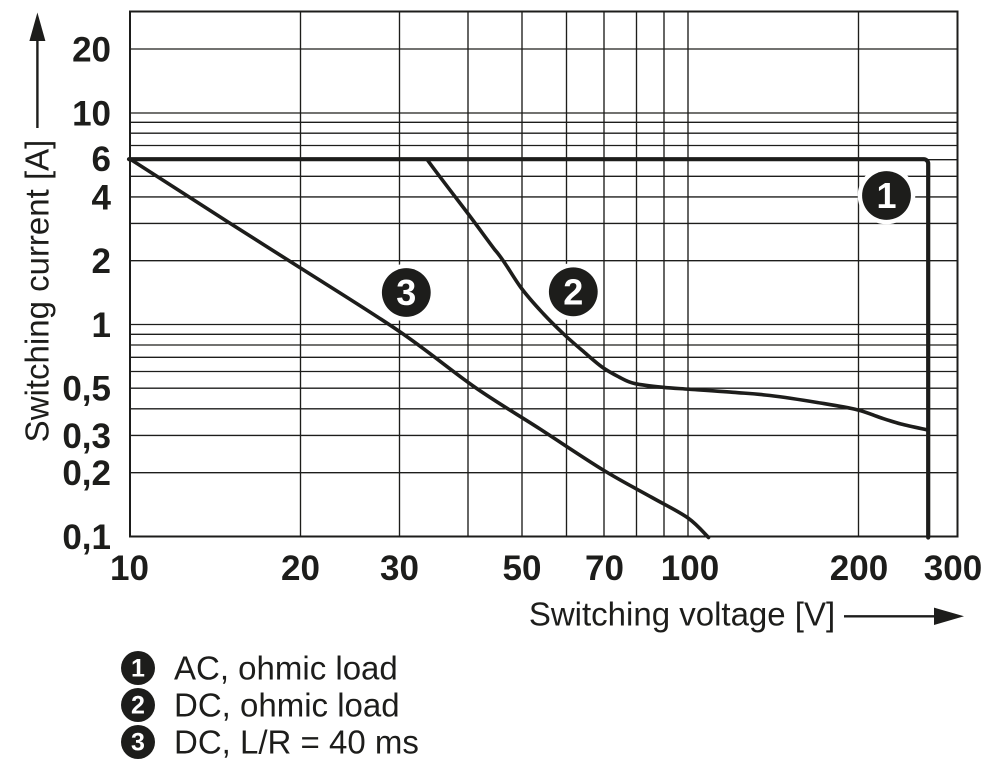 The image size is (1000, 781). I want to click on svg-text: DC, ohmic load, so click(287, 704).